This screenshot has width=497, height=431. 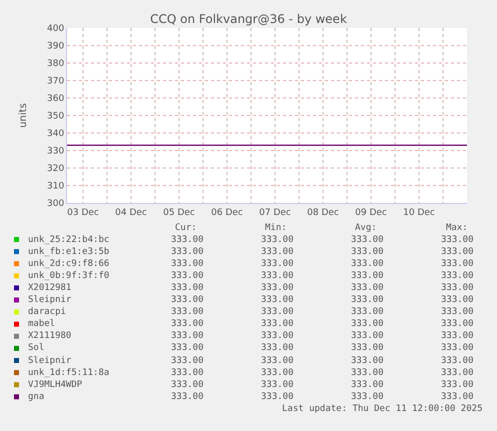 I want to click on legend-label: unk_25:22:b4:bc, so click(x=69, y=240).